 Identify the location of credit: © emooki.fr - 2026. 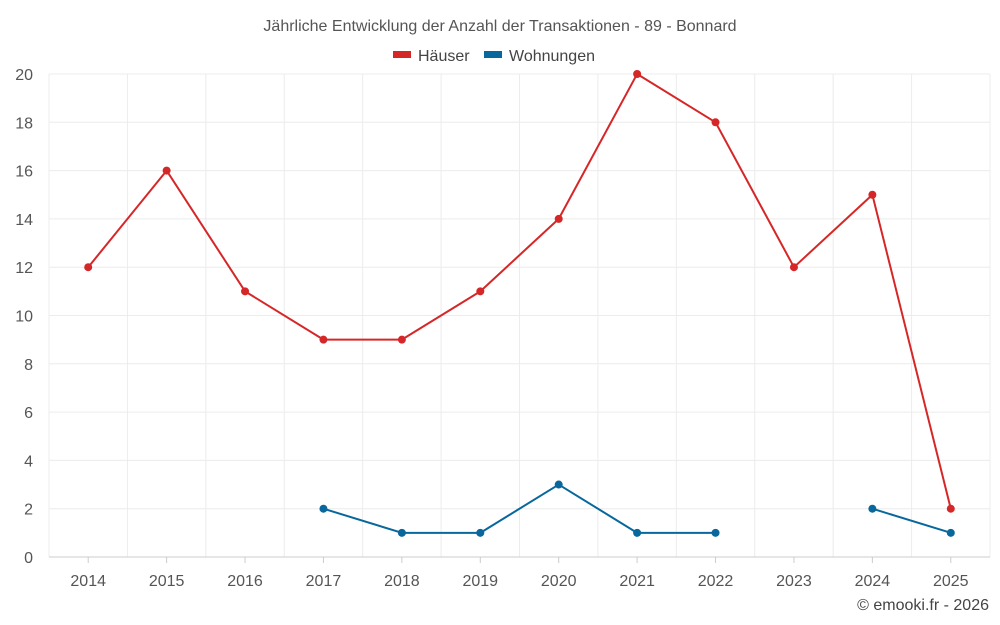
(923, 605).